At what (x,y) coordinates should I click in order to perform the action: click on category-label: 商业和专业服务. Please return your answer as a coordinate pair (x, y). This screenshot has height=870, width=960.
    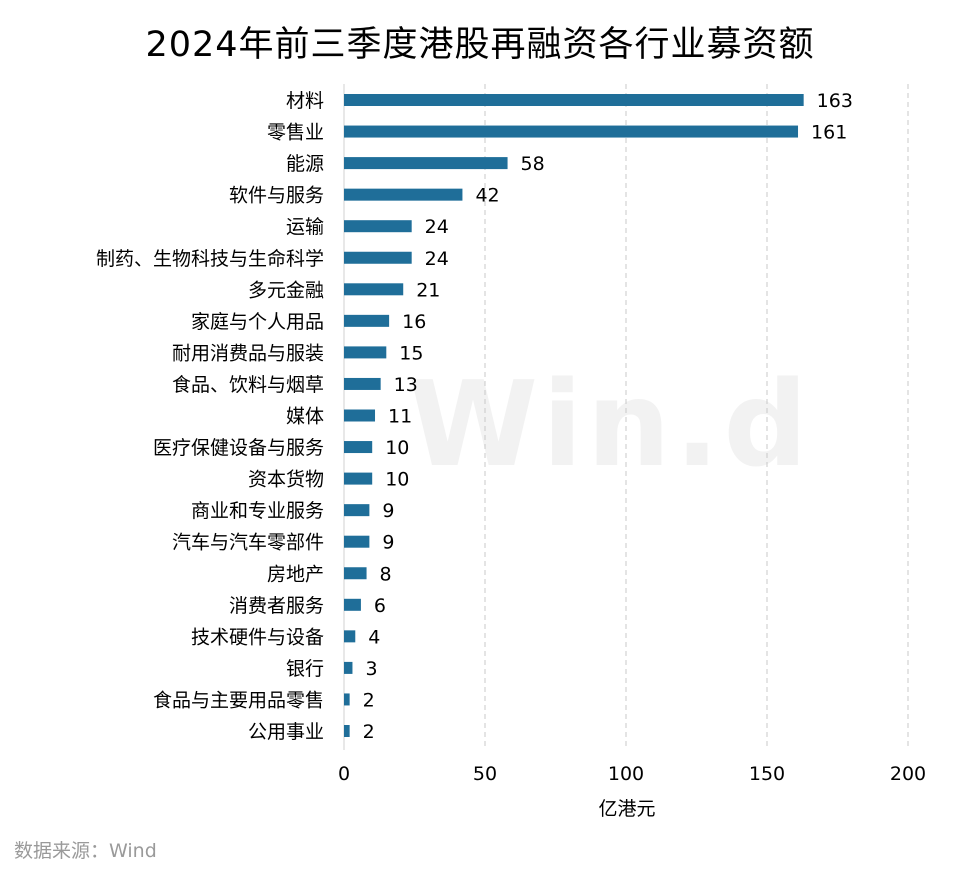
    Looking at the image, I should click on (257, 511).